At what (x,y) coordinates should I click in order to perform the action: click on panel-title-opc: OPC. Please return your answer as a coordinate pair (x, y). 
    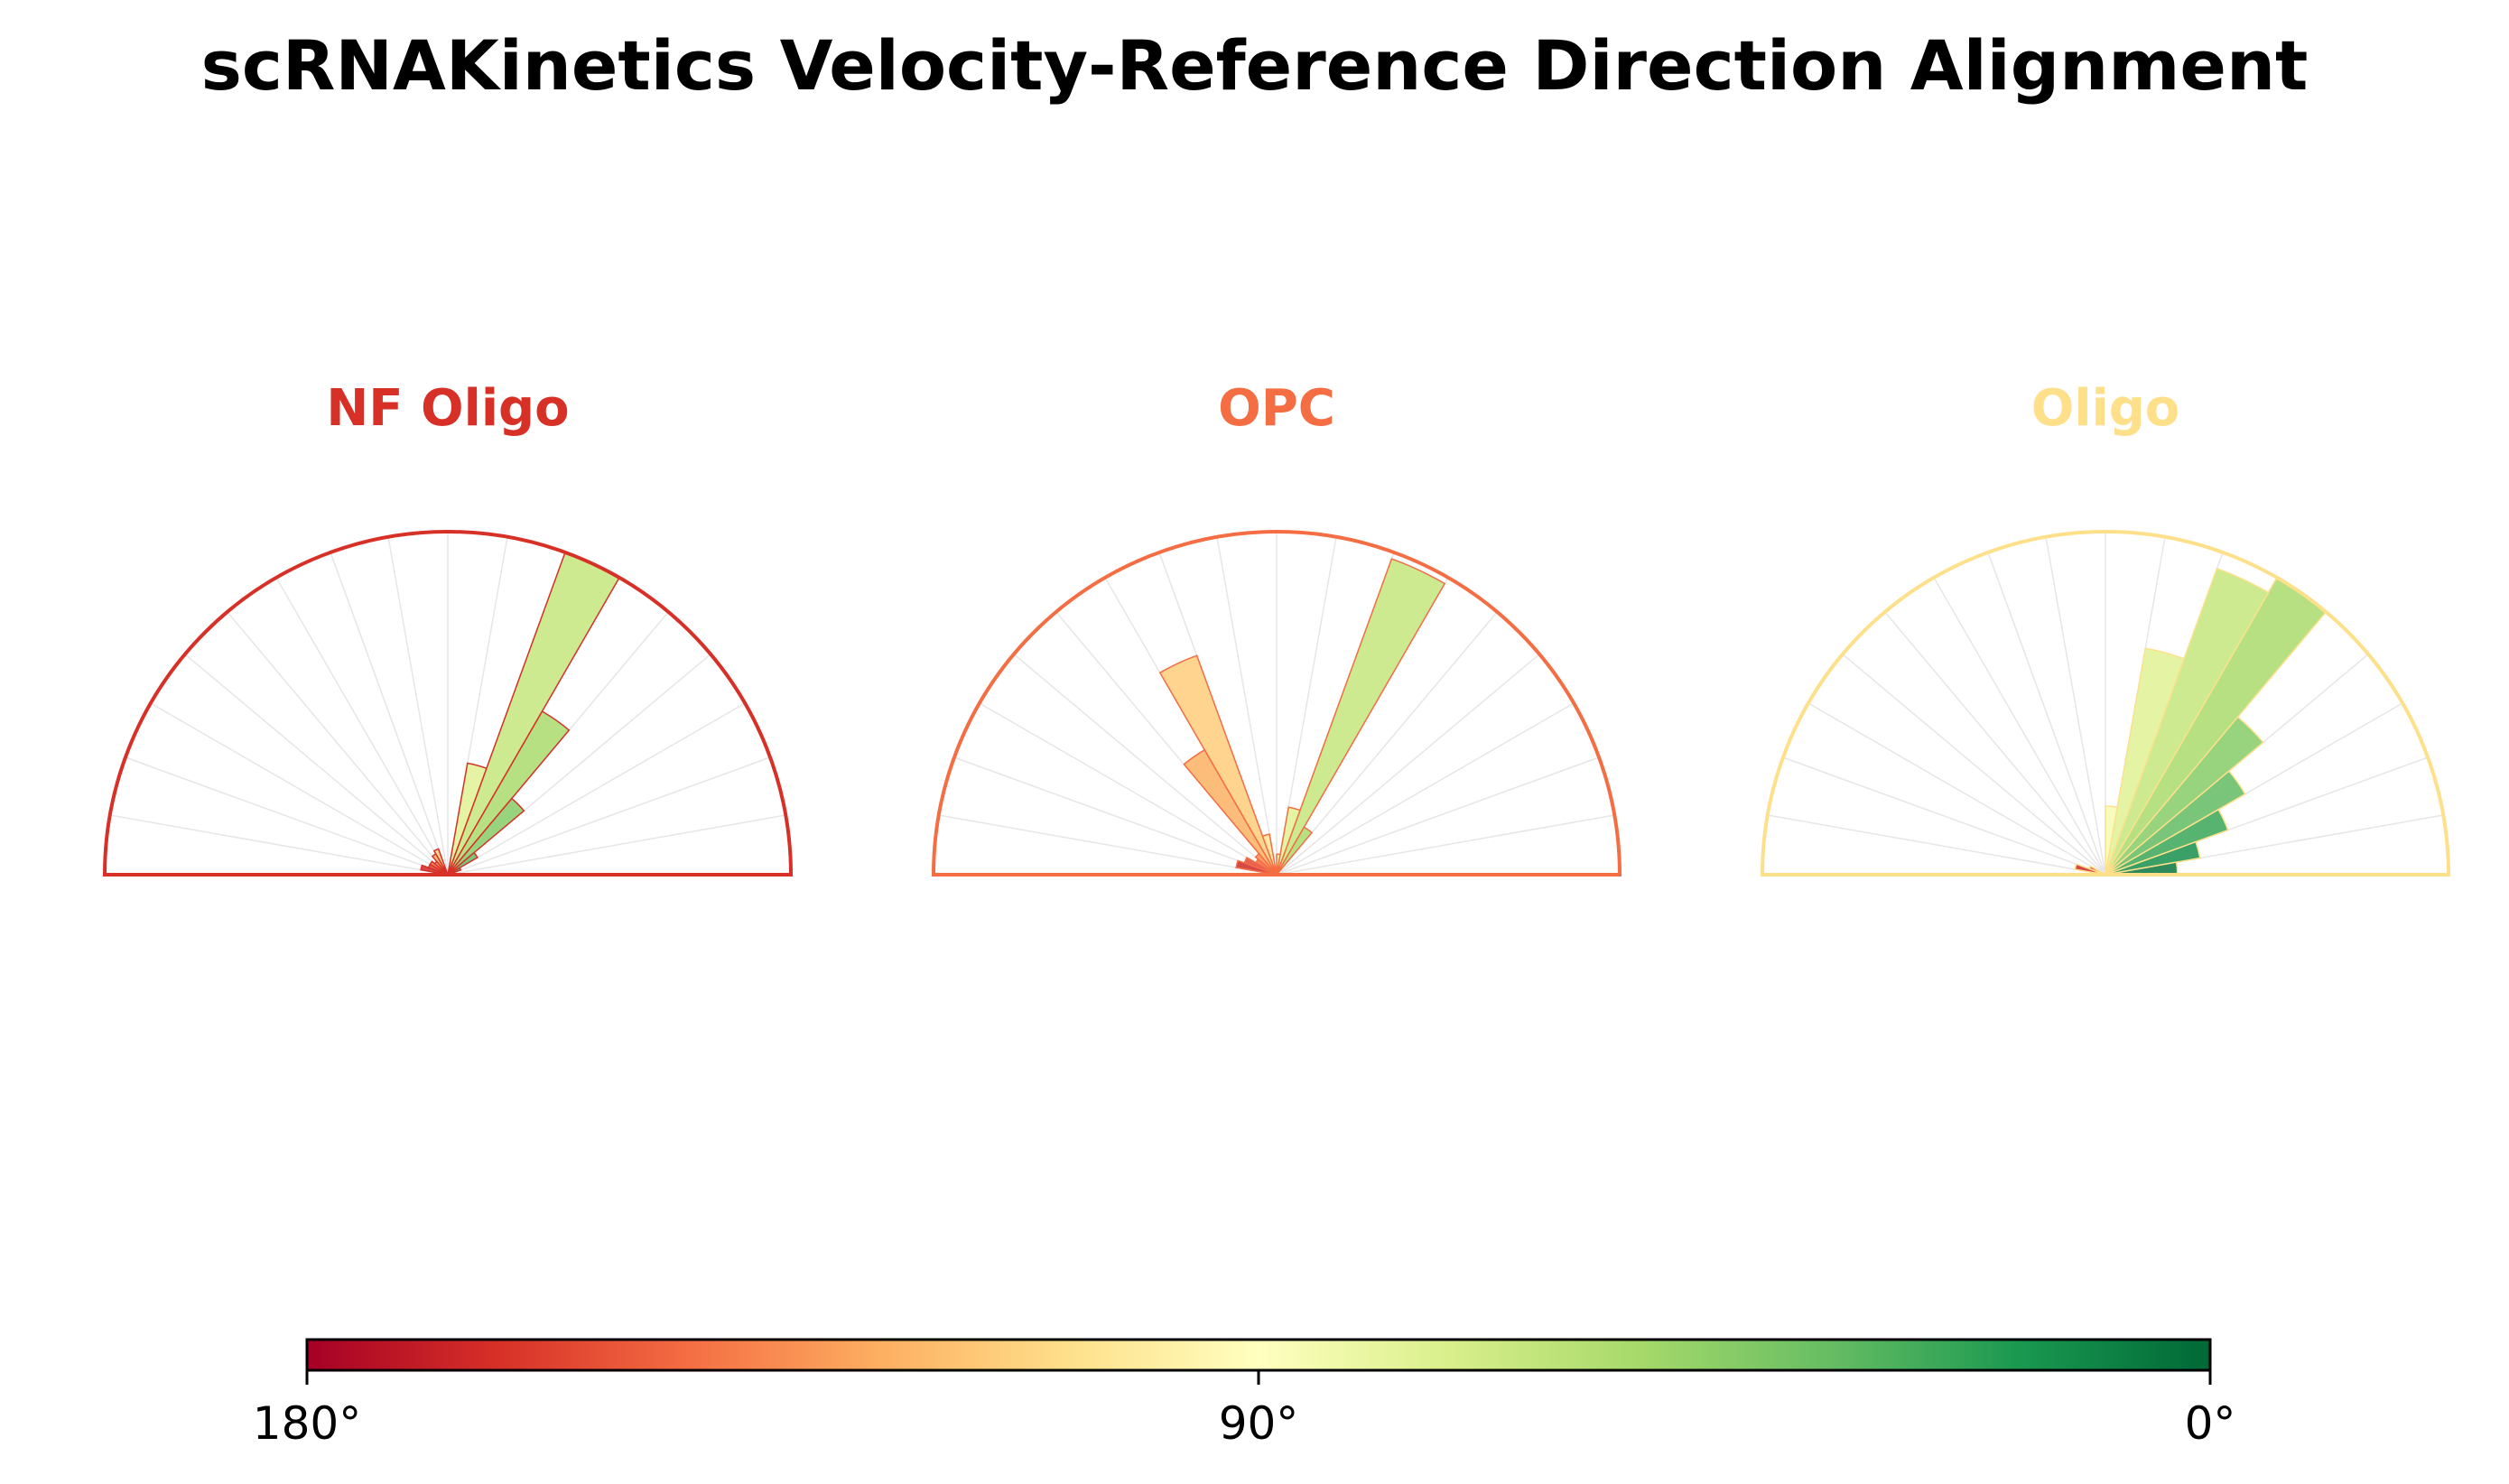
    Looking at the image, I should click on (1276, 409).